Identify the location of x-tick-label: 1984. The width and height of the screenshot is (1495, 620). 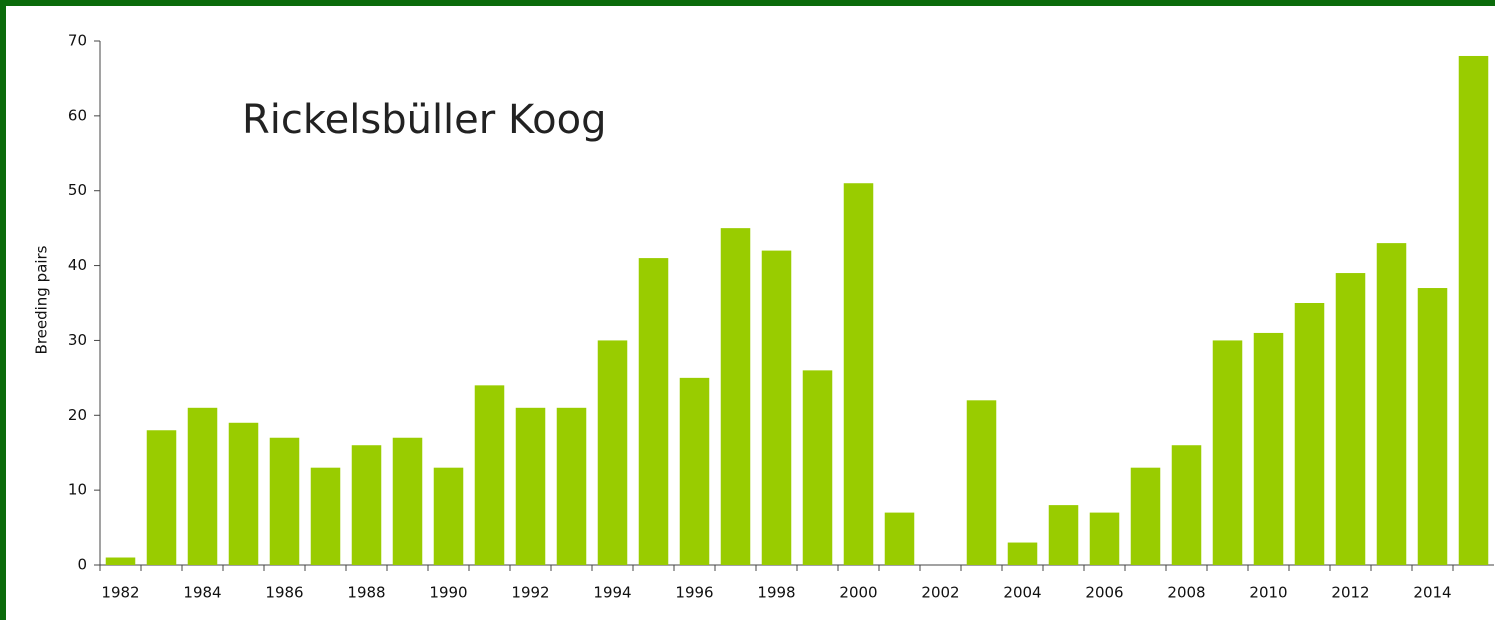
(202, 593).